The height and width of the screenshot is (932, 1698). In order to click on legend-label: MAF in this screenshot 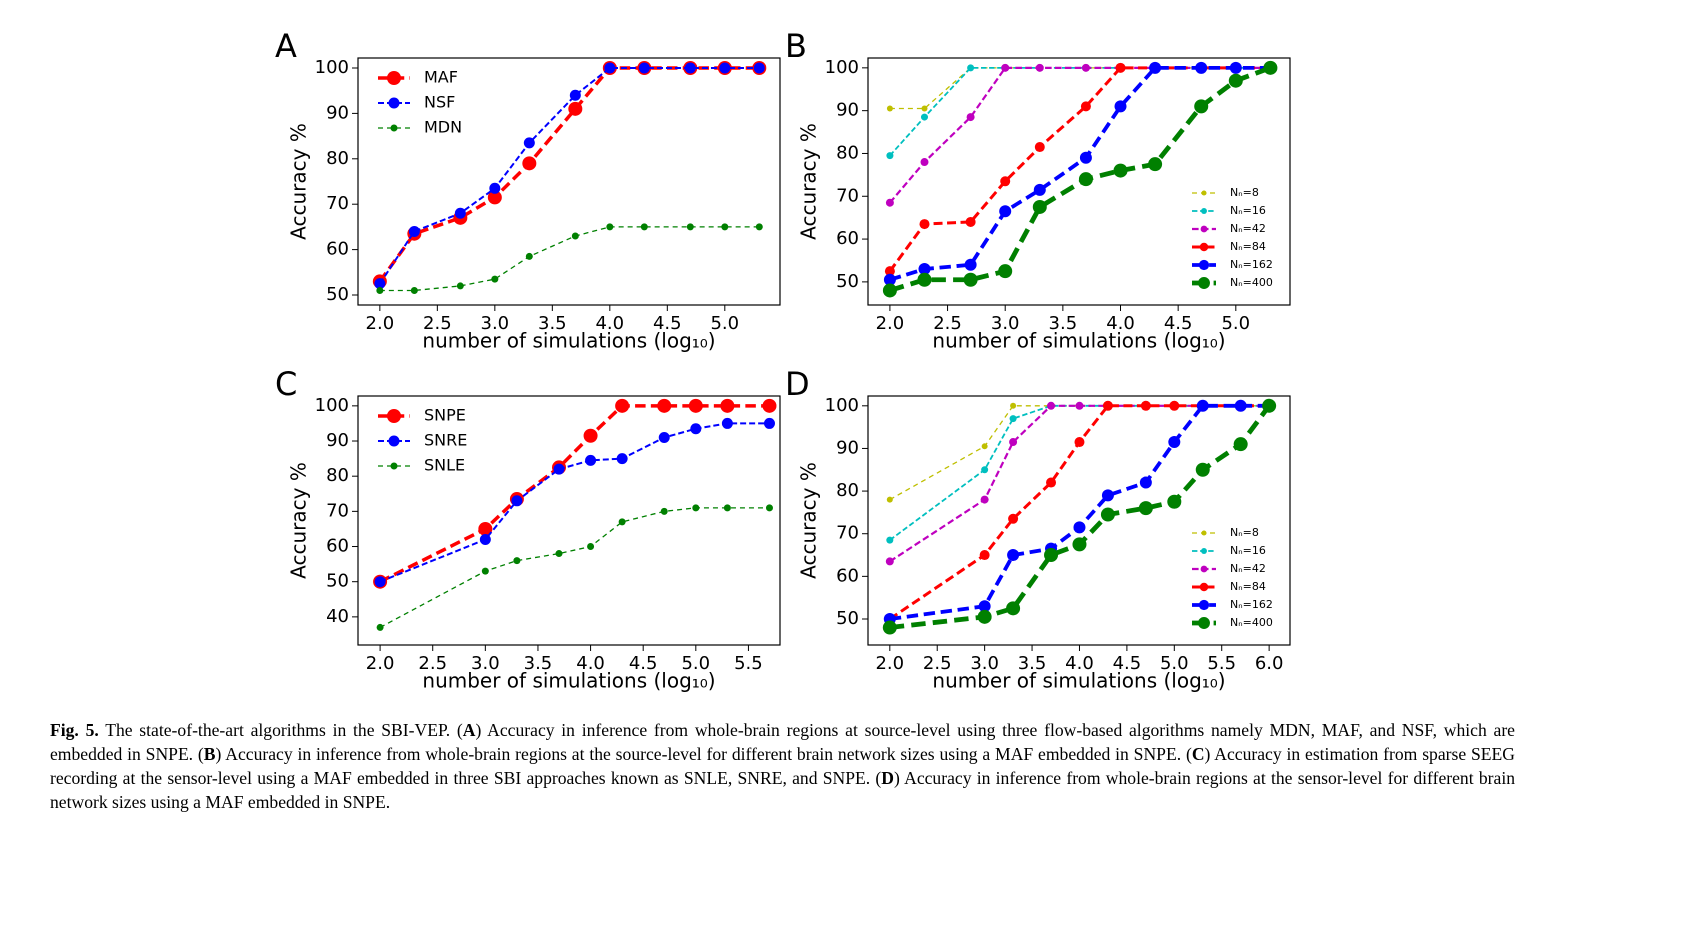, I will do `click(441, 77)`.